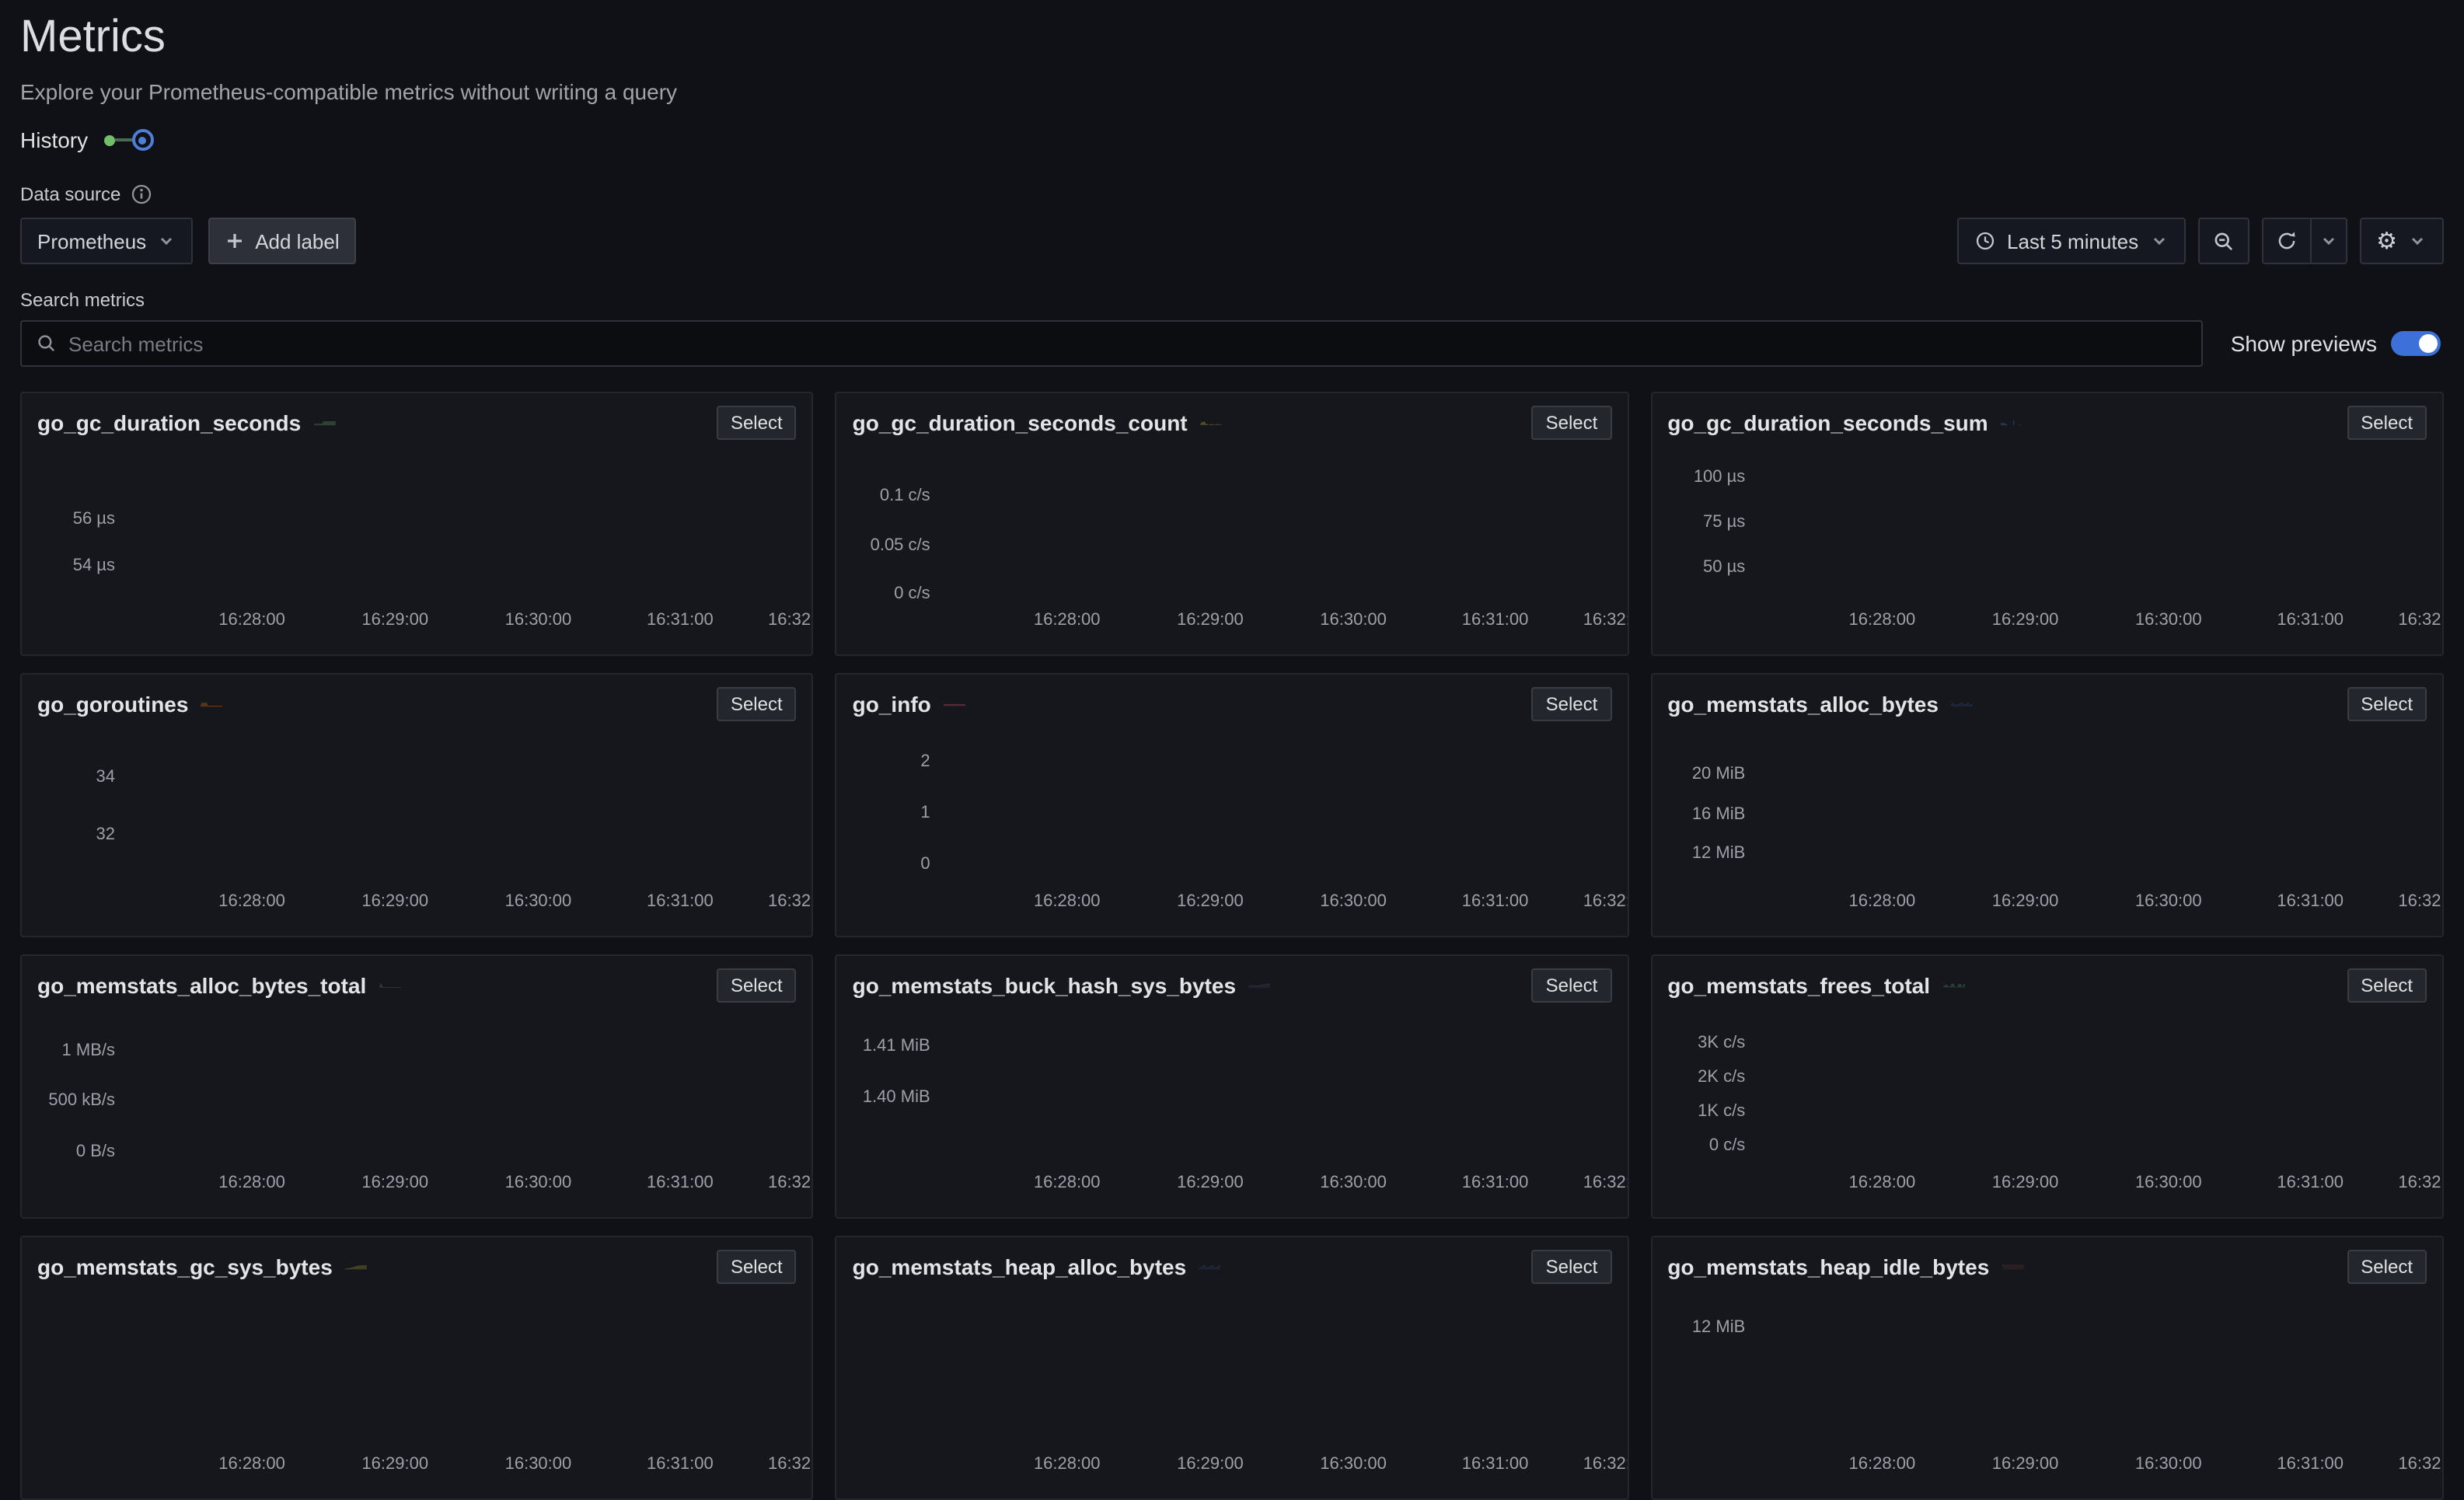  I want to click on refresh-interval-dropdown, so click(2328, 241).